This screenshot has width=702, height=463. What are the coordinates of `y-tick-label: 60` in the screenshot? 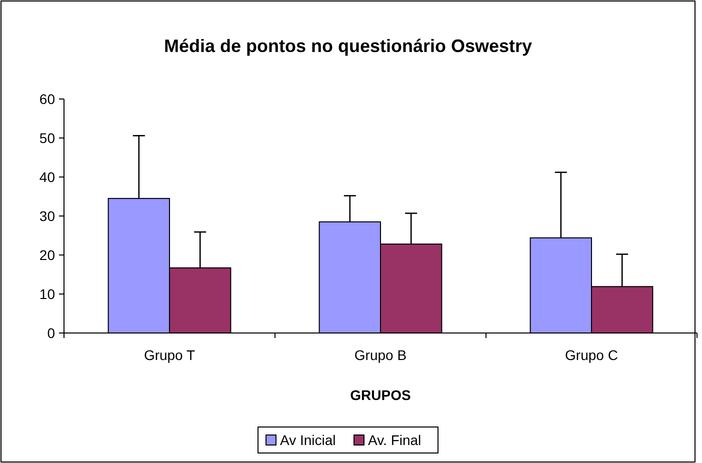 It's located at (47, 98).